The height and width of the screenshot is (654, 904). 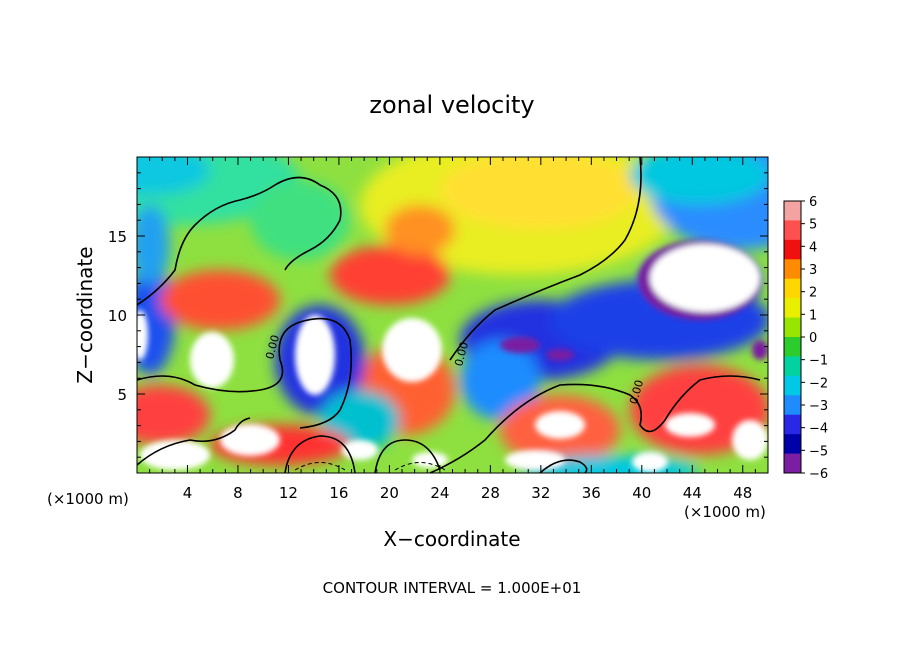 I want to click on contour-interval-footer: CONTOUR INTERVAL = 1.000E+01, so click(x=452, y=588).